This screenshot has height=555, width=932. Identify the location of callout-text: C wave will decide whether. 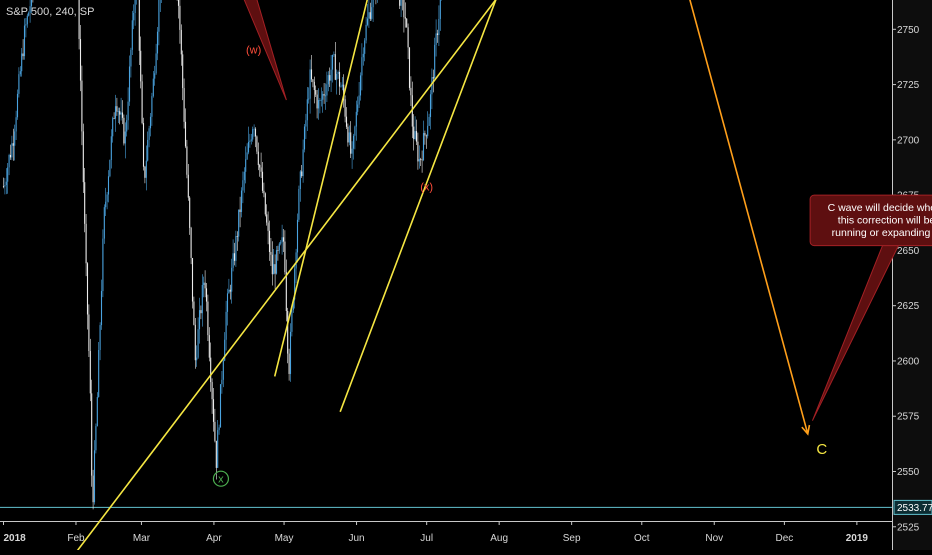
(880, 208).